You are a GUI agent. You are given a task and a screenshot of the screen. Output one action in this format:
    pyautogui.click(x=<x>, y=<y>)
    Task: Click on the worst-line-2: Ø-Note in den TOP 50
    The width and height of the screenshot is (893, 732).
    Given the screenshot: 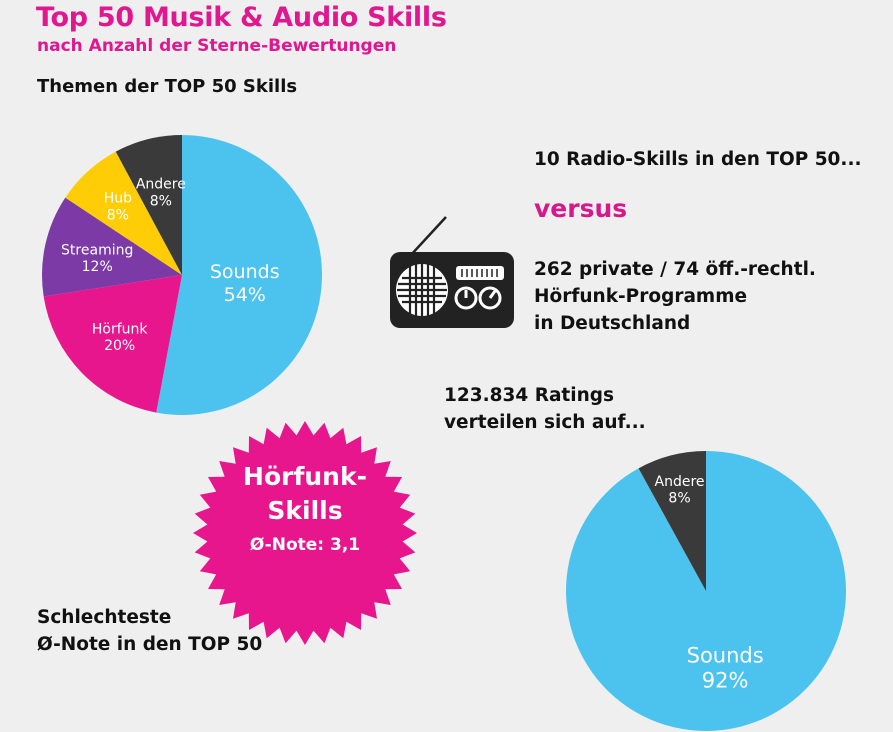 What is the action you would take?
    pyautogui.click(x=150, y=644)
    